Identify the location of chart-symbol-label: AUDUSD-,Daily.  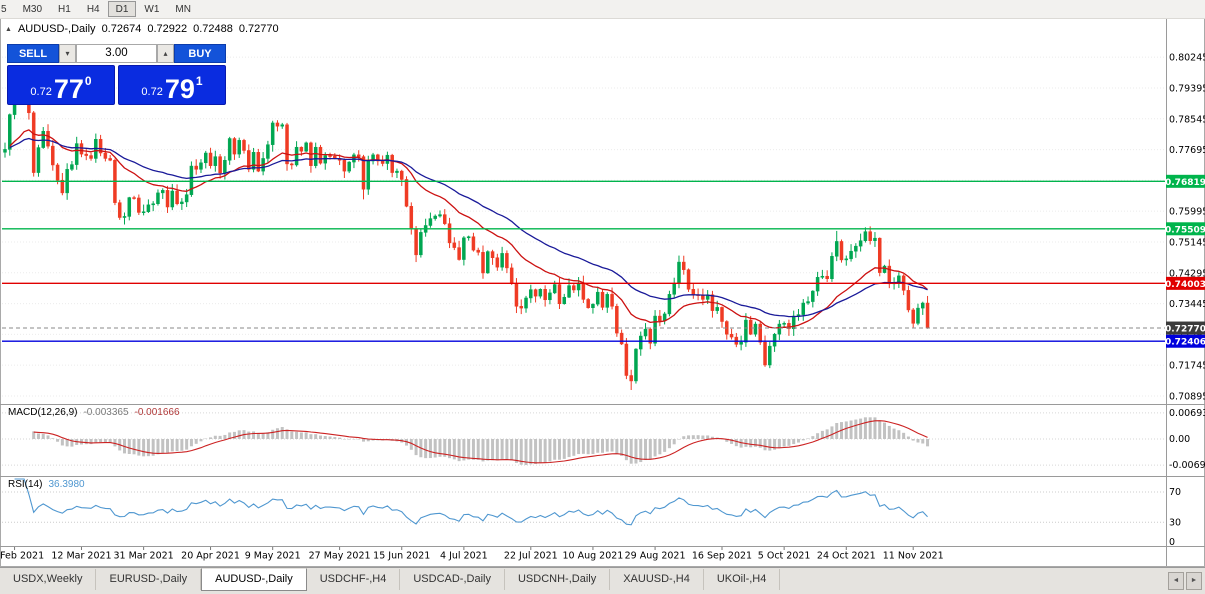
(56, 29).